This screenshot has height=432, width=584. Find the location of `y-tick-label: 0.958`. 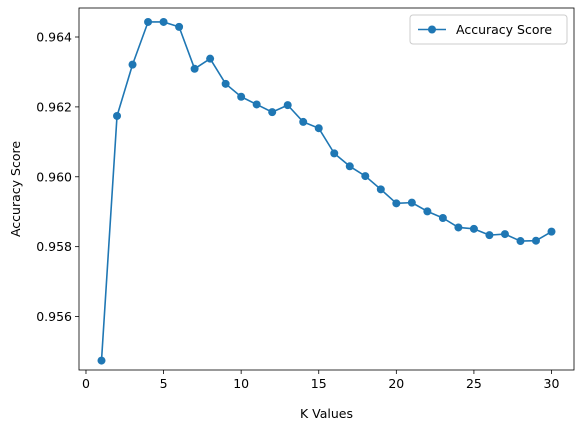

y-tick-label: 0.958 is located at coordinates (54, 246).